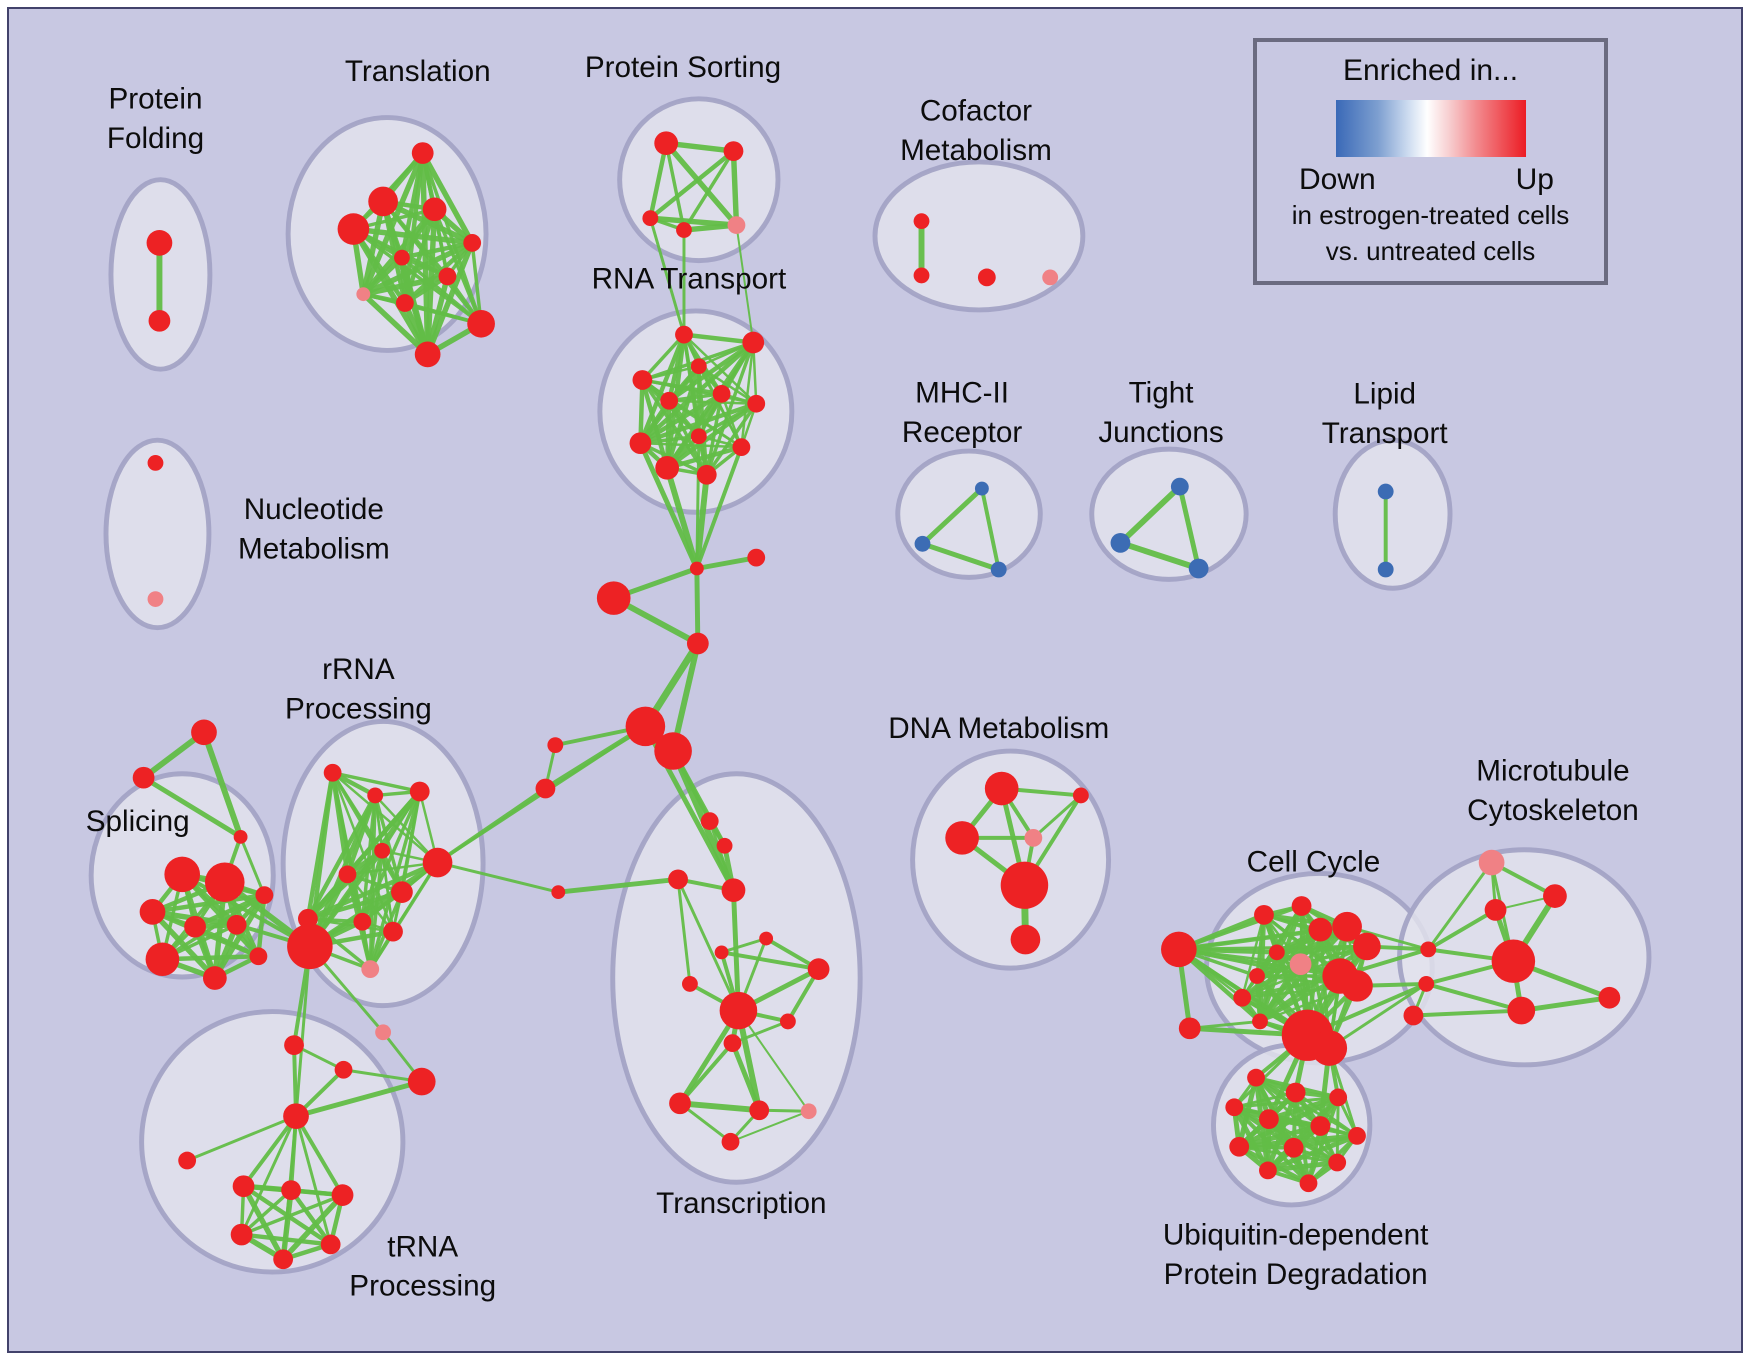 This screenshot has width=1750, height=1360. What do you see at coordinates (1385, 569) in the screenshot?
I see `node-lt2` at bounding box center [1385, 569].